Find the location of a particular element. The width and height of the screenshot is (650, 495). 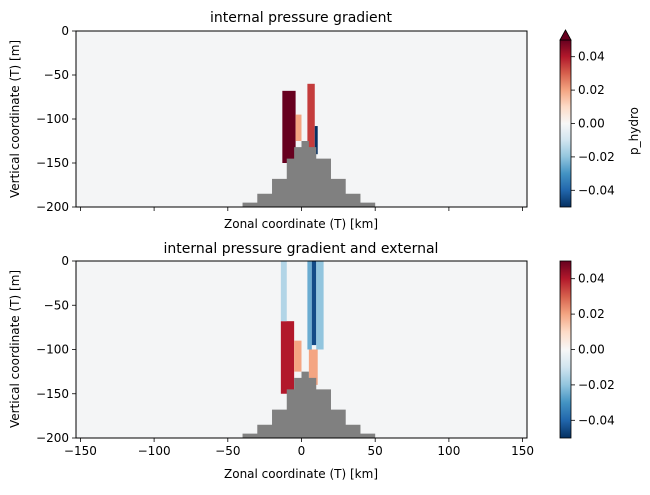

x-tick-label: −100 is located at coordinates (154, 451).